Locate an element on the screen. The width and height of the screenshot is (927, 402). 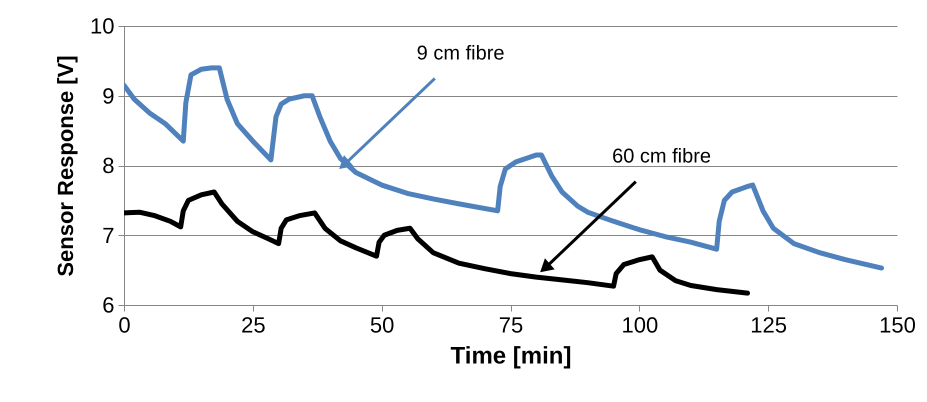
x-tick-label: 75 is located at coordinates (511, 325).